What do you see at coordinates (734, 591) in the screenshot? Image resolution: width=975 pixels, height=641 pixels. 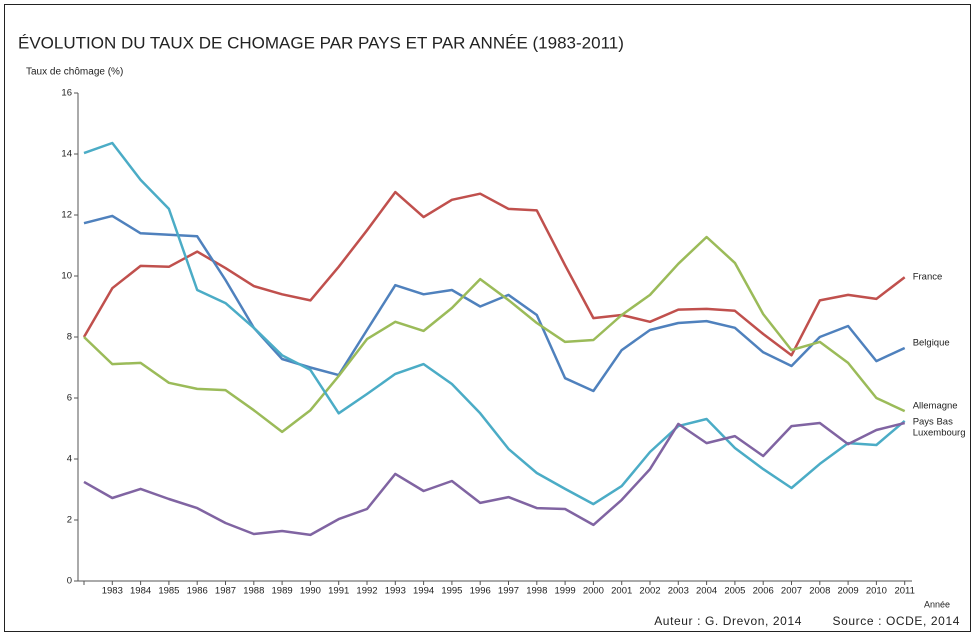 I see `x-tick-label: 2005` at bounding box center [734, 591].